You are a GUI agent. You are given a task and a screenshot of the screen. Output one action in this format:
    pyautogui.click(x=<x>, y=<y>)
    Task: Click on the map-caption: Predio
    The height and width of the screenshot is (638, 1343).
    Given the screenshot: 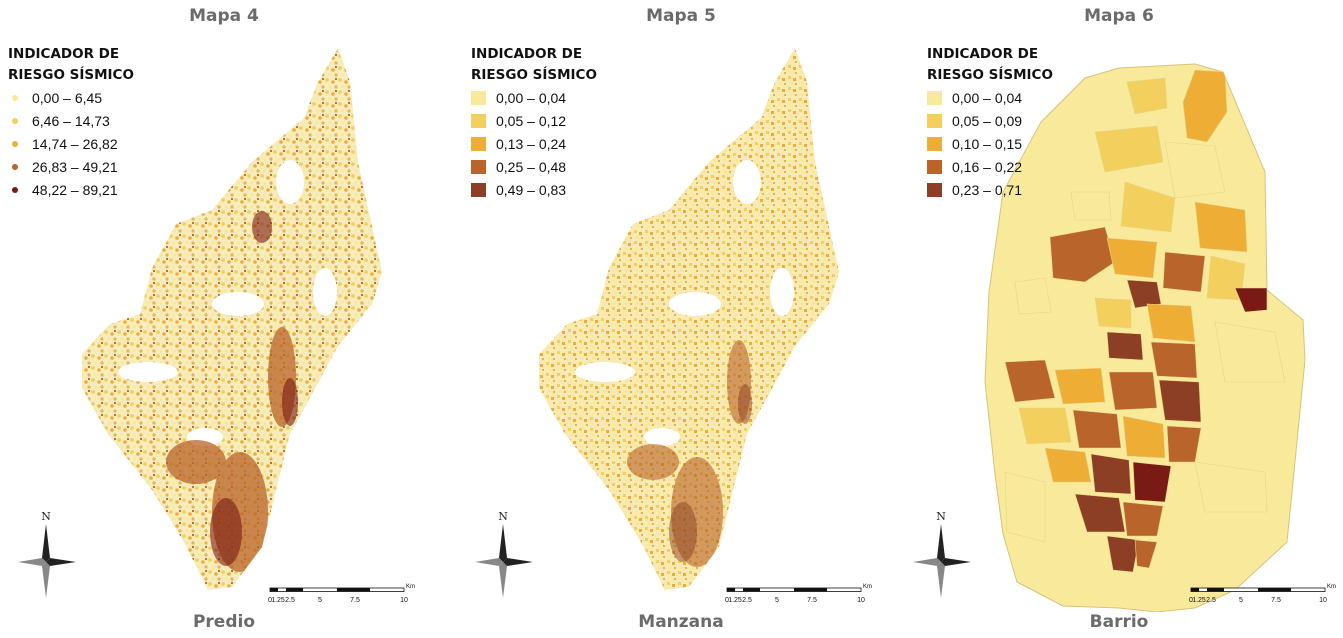 What is the action you would take?
    pyautogui.click(x=224, y=622)
    